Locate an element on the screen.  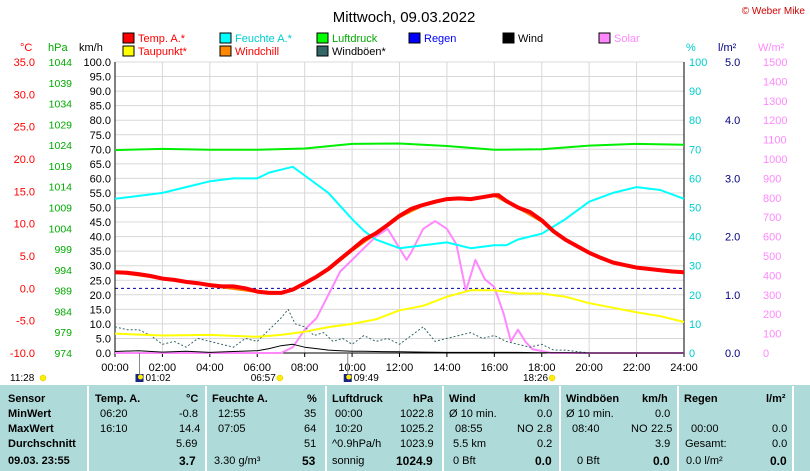
pressure-tick-label: 1024 is located at coordinates (61, 146).